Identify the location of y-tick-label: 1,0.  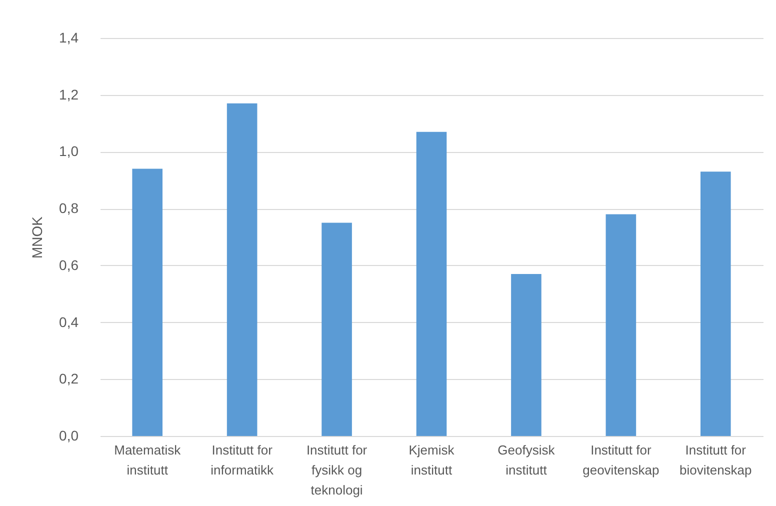
(69, 151).